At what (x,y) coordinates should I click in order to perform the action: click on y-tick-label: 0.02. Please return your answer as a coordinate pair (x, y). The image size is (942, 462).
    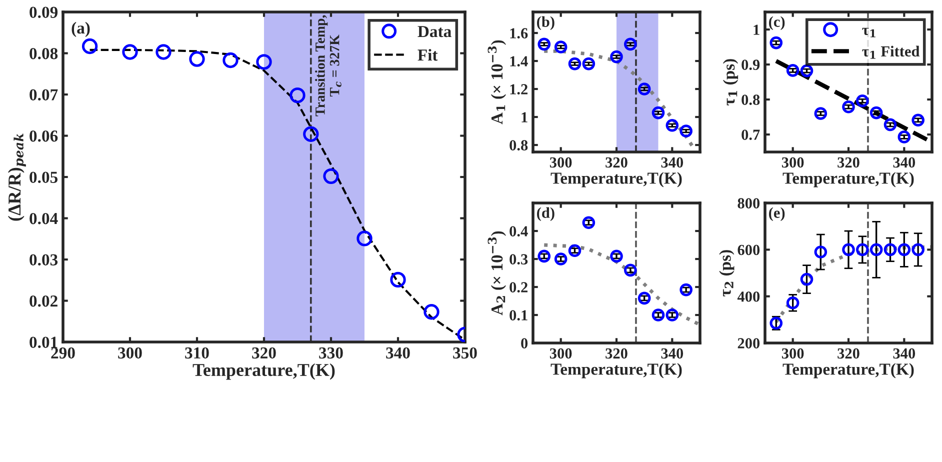
    Looking at the image, I should click on (44, 301).